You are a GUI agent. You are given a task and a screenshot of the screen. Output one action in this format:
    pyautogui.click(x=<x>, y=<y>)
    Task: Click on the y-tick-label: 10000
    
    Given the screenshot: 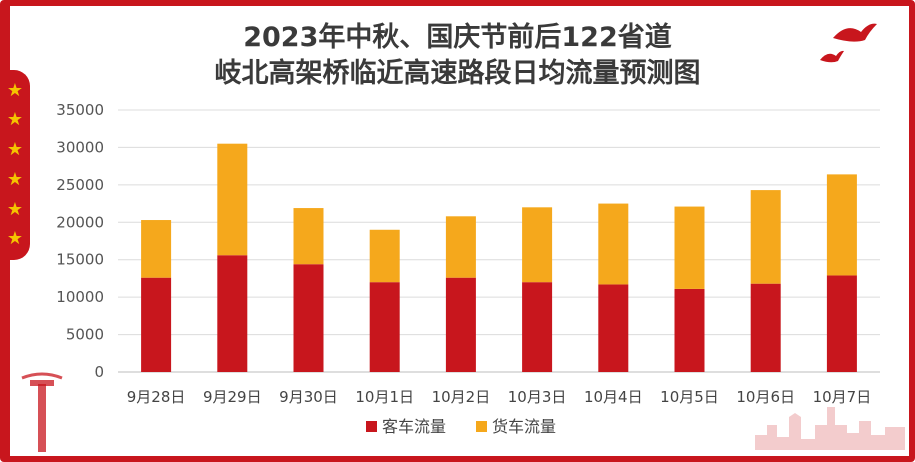 What is the action you would take?
    pyautogui.click(x=80, y=297)
    